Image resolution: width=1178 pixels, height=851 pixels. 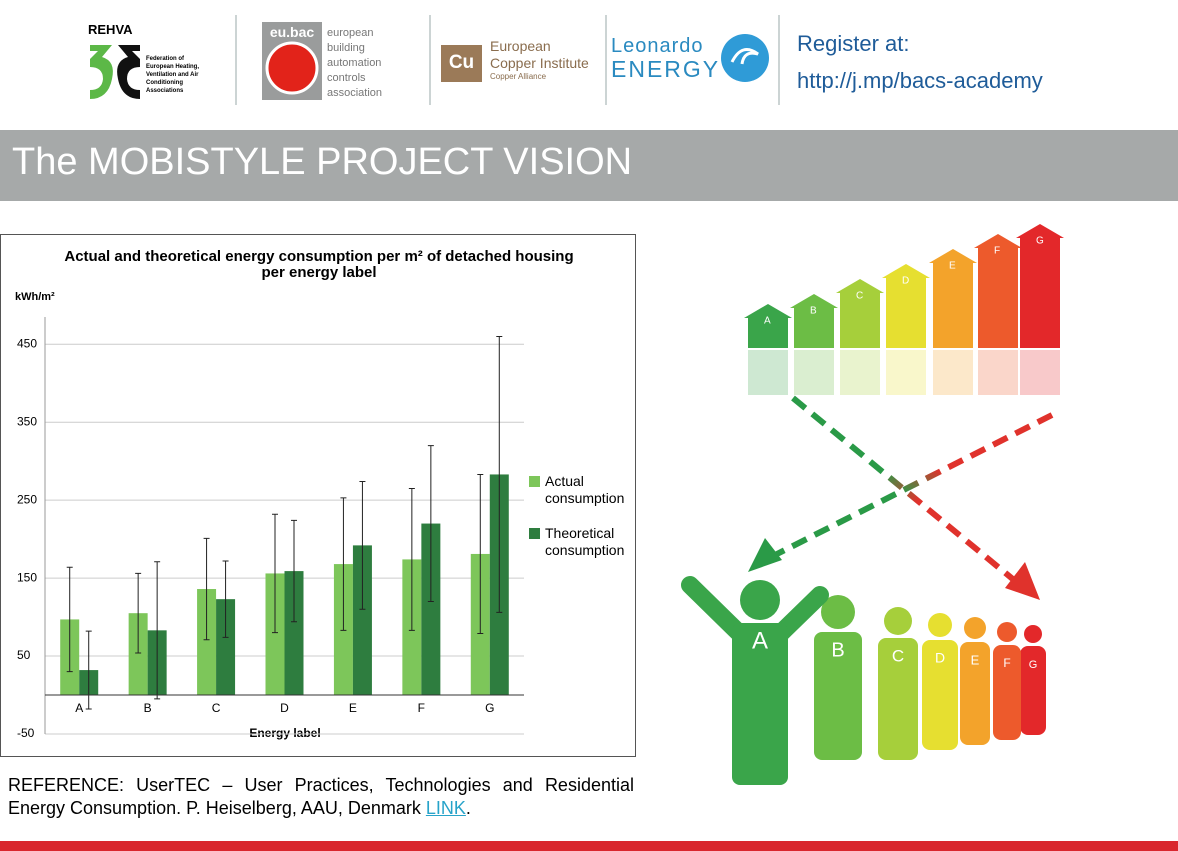 I want to click on person-letter: G, so click(x=1033, y=665).